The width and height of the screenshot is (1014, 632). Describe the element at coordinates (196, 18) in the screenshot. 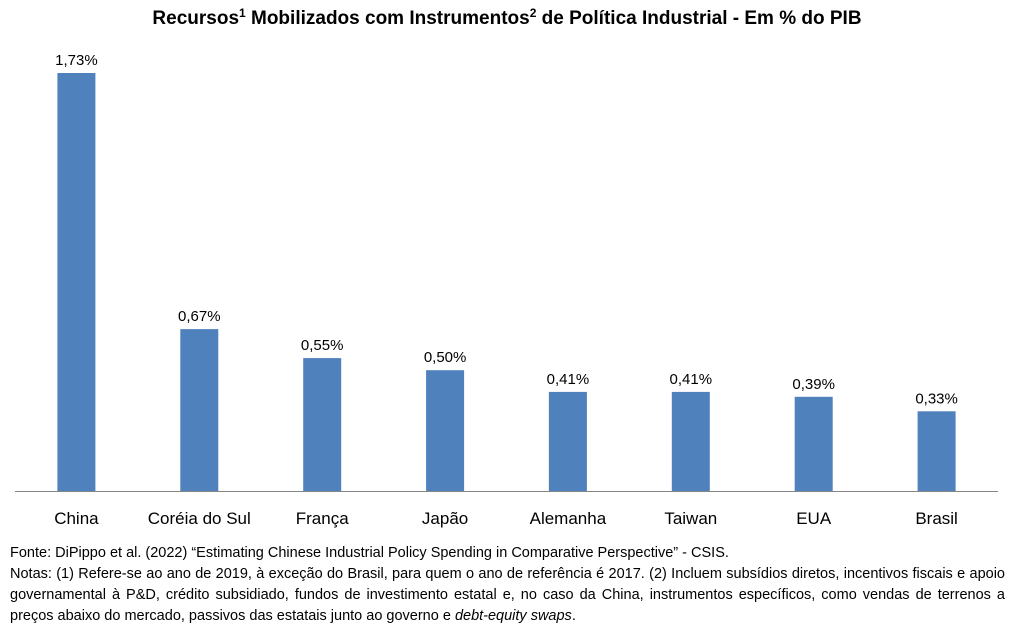

I see `title-part-1: Recursos` at that location.